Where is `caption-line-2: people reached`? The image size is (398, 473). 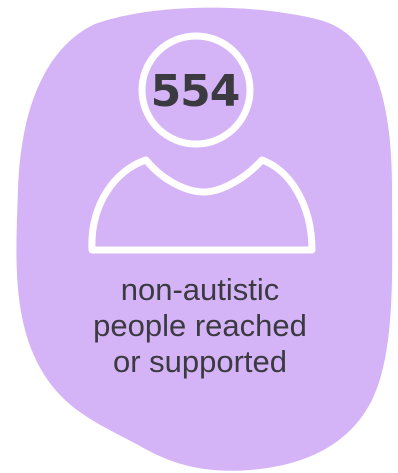
caption-line-2: people reached is located at coordinates (200, 325).